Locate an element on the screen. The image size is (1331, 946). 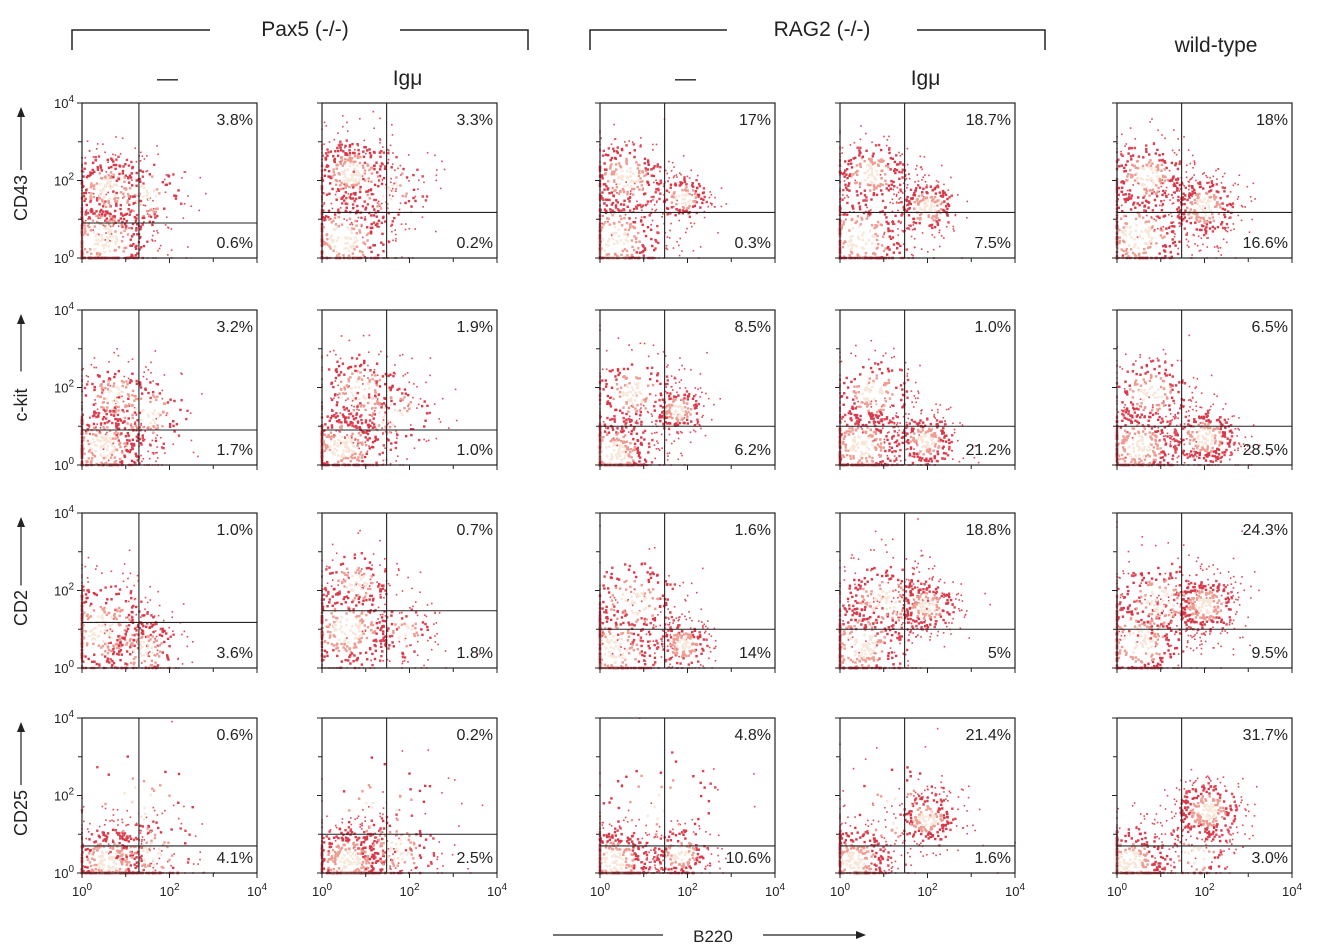
row-axis-title: CD25 is located at coordinates (21, 813).